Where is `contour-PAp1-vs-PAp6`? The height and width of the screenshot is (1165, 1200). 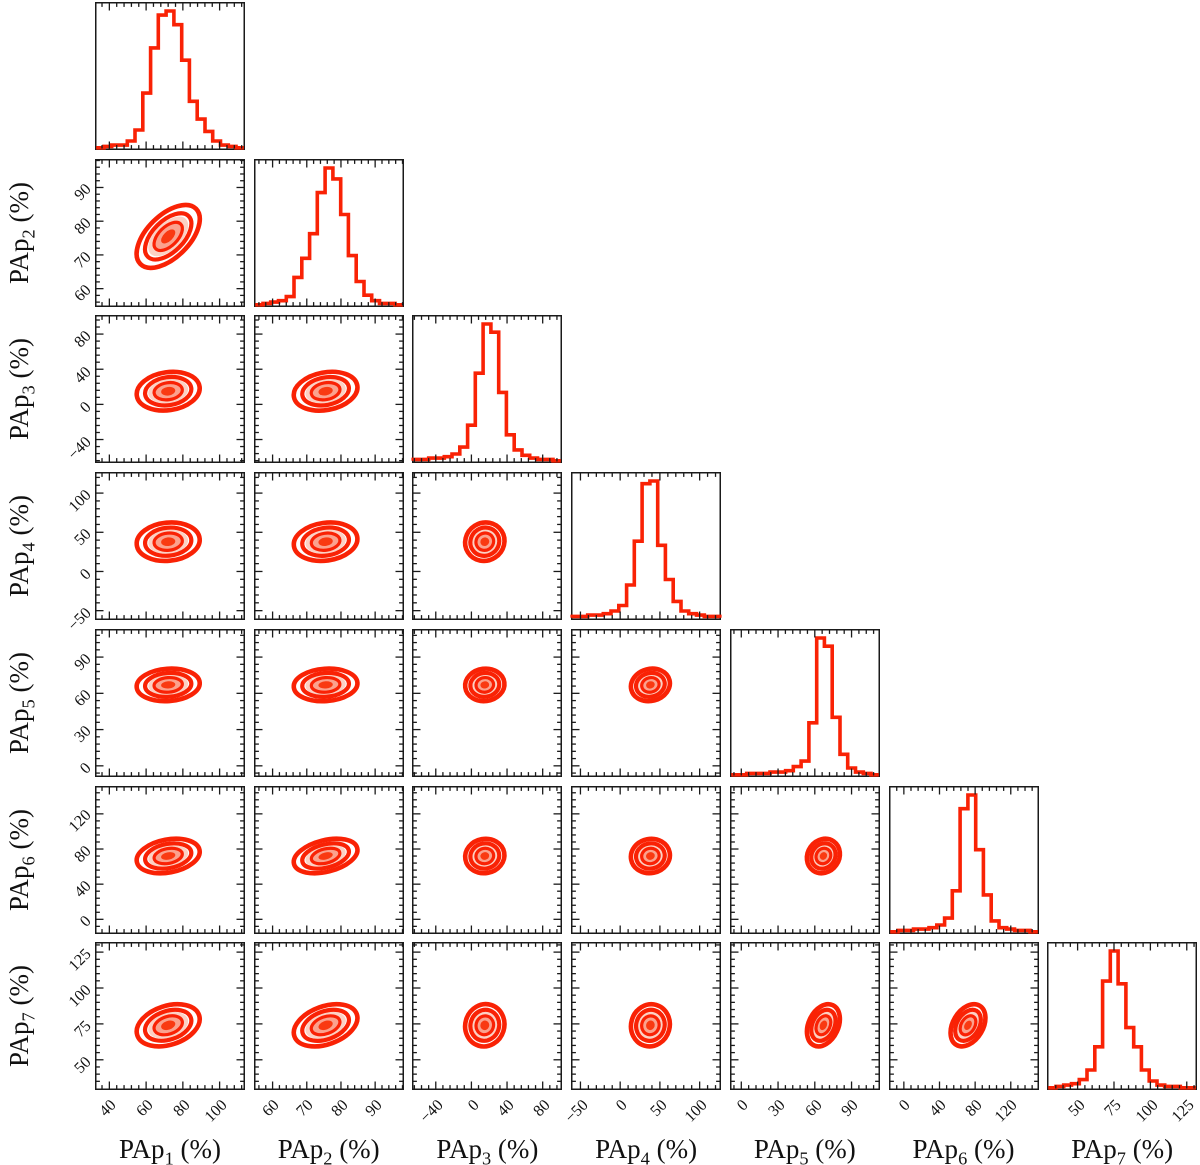
contour-PAp1-vs-PAp6 is located at coordinates (170, 859).